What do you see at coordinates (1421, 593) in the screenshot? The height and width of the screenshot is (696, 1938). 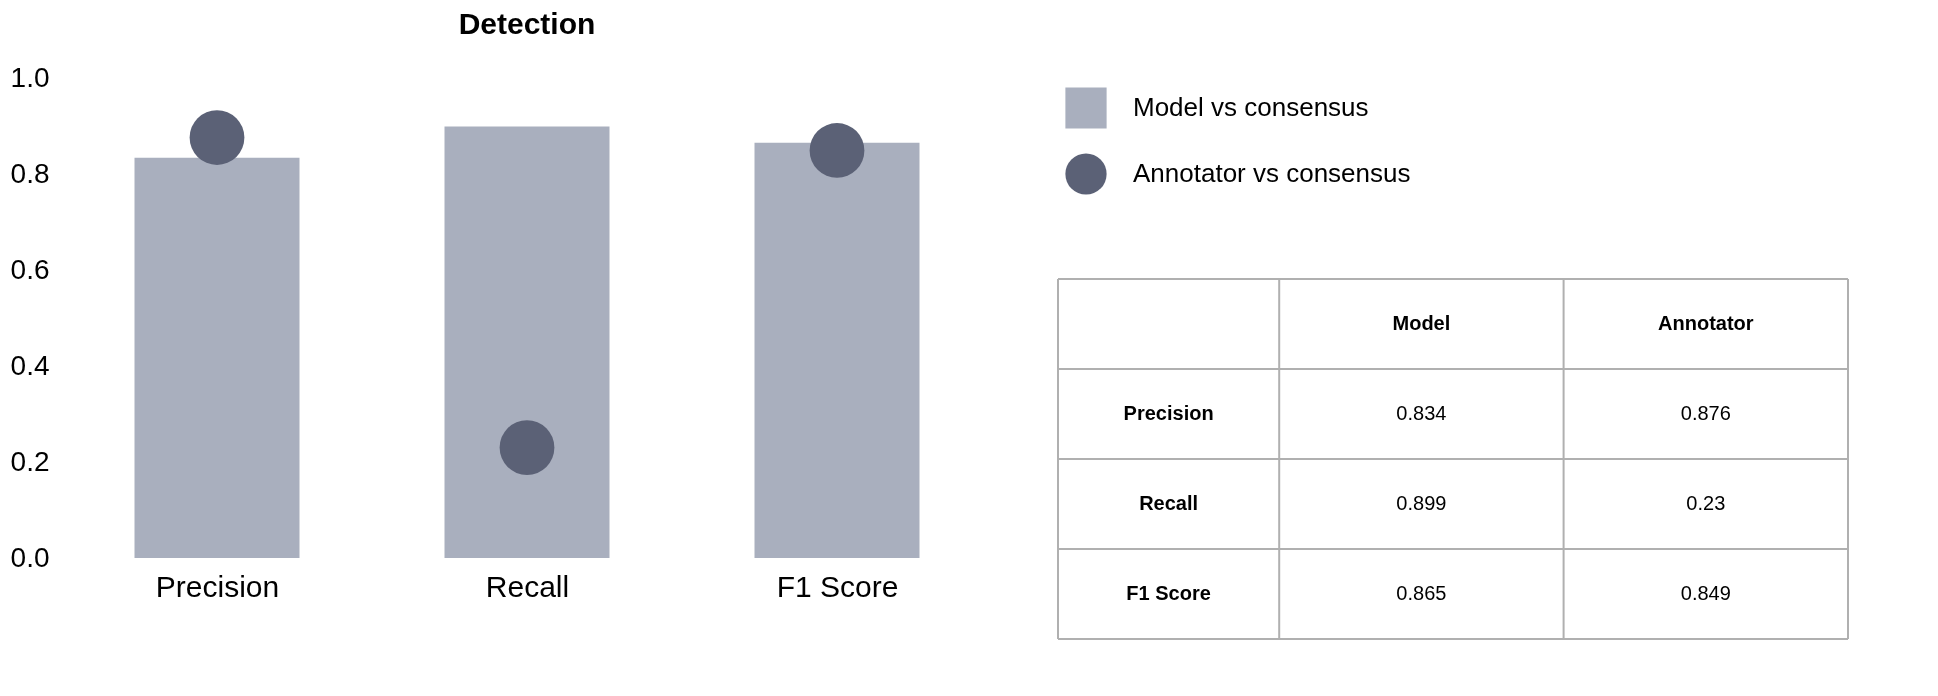 I see `data-label: 0.865` at bounding box center [1421, 593].